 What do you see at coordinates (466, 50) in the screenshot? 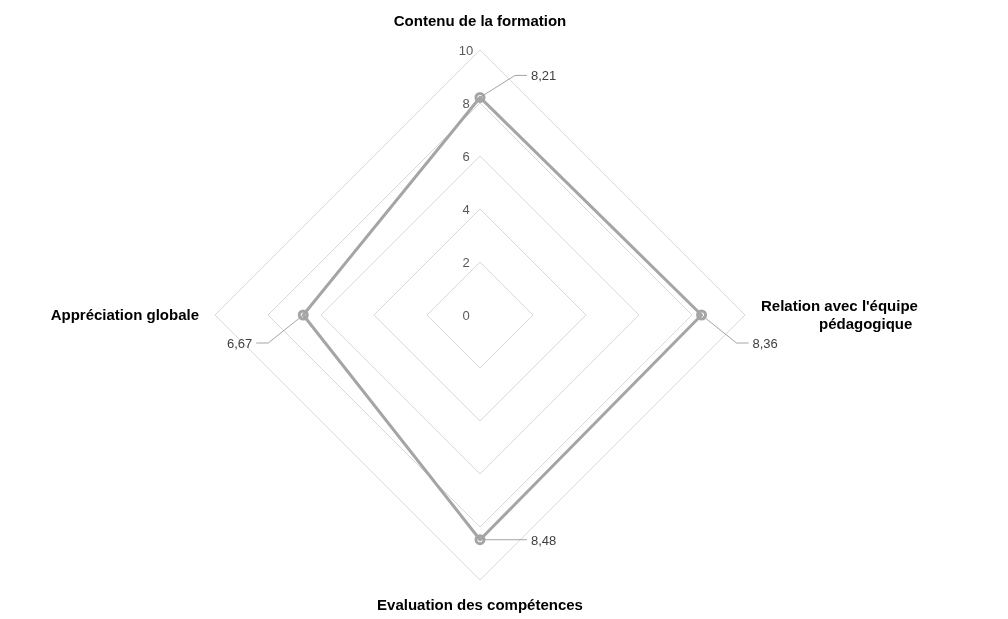
I see `y-tick-label: 10` at bounding box center [466, 50].